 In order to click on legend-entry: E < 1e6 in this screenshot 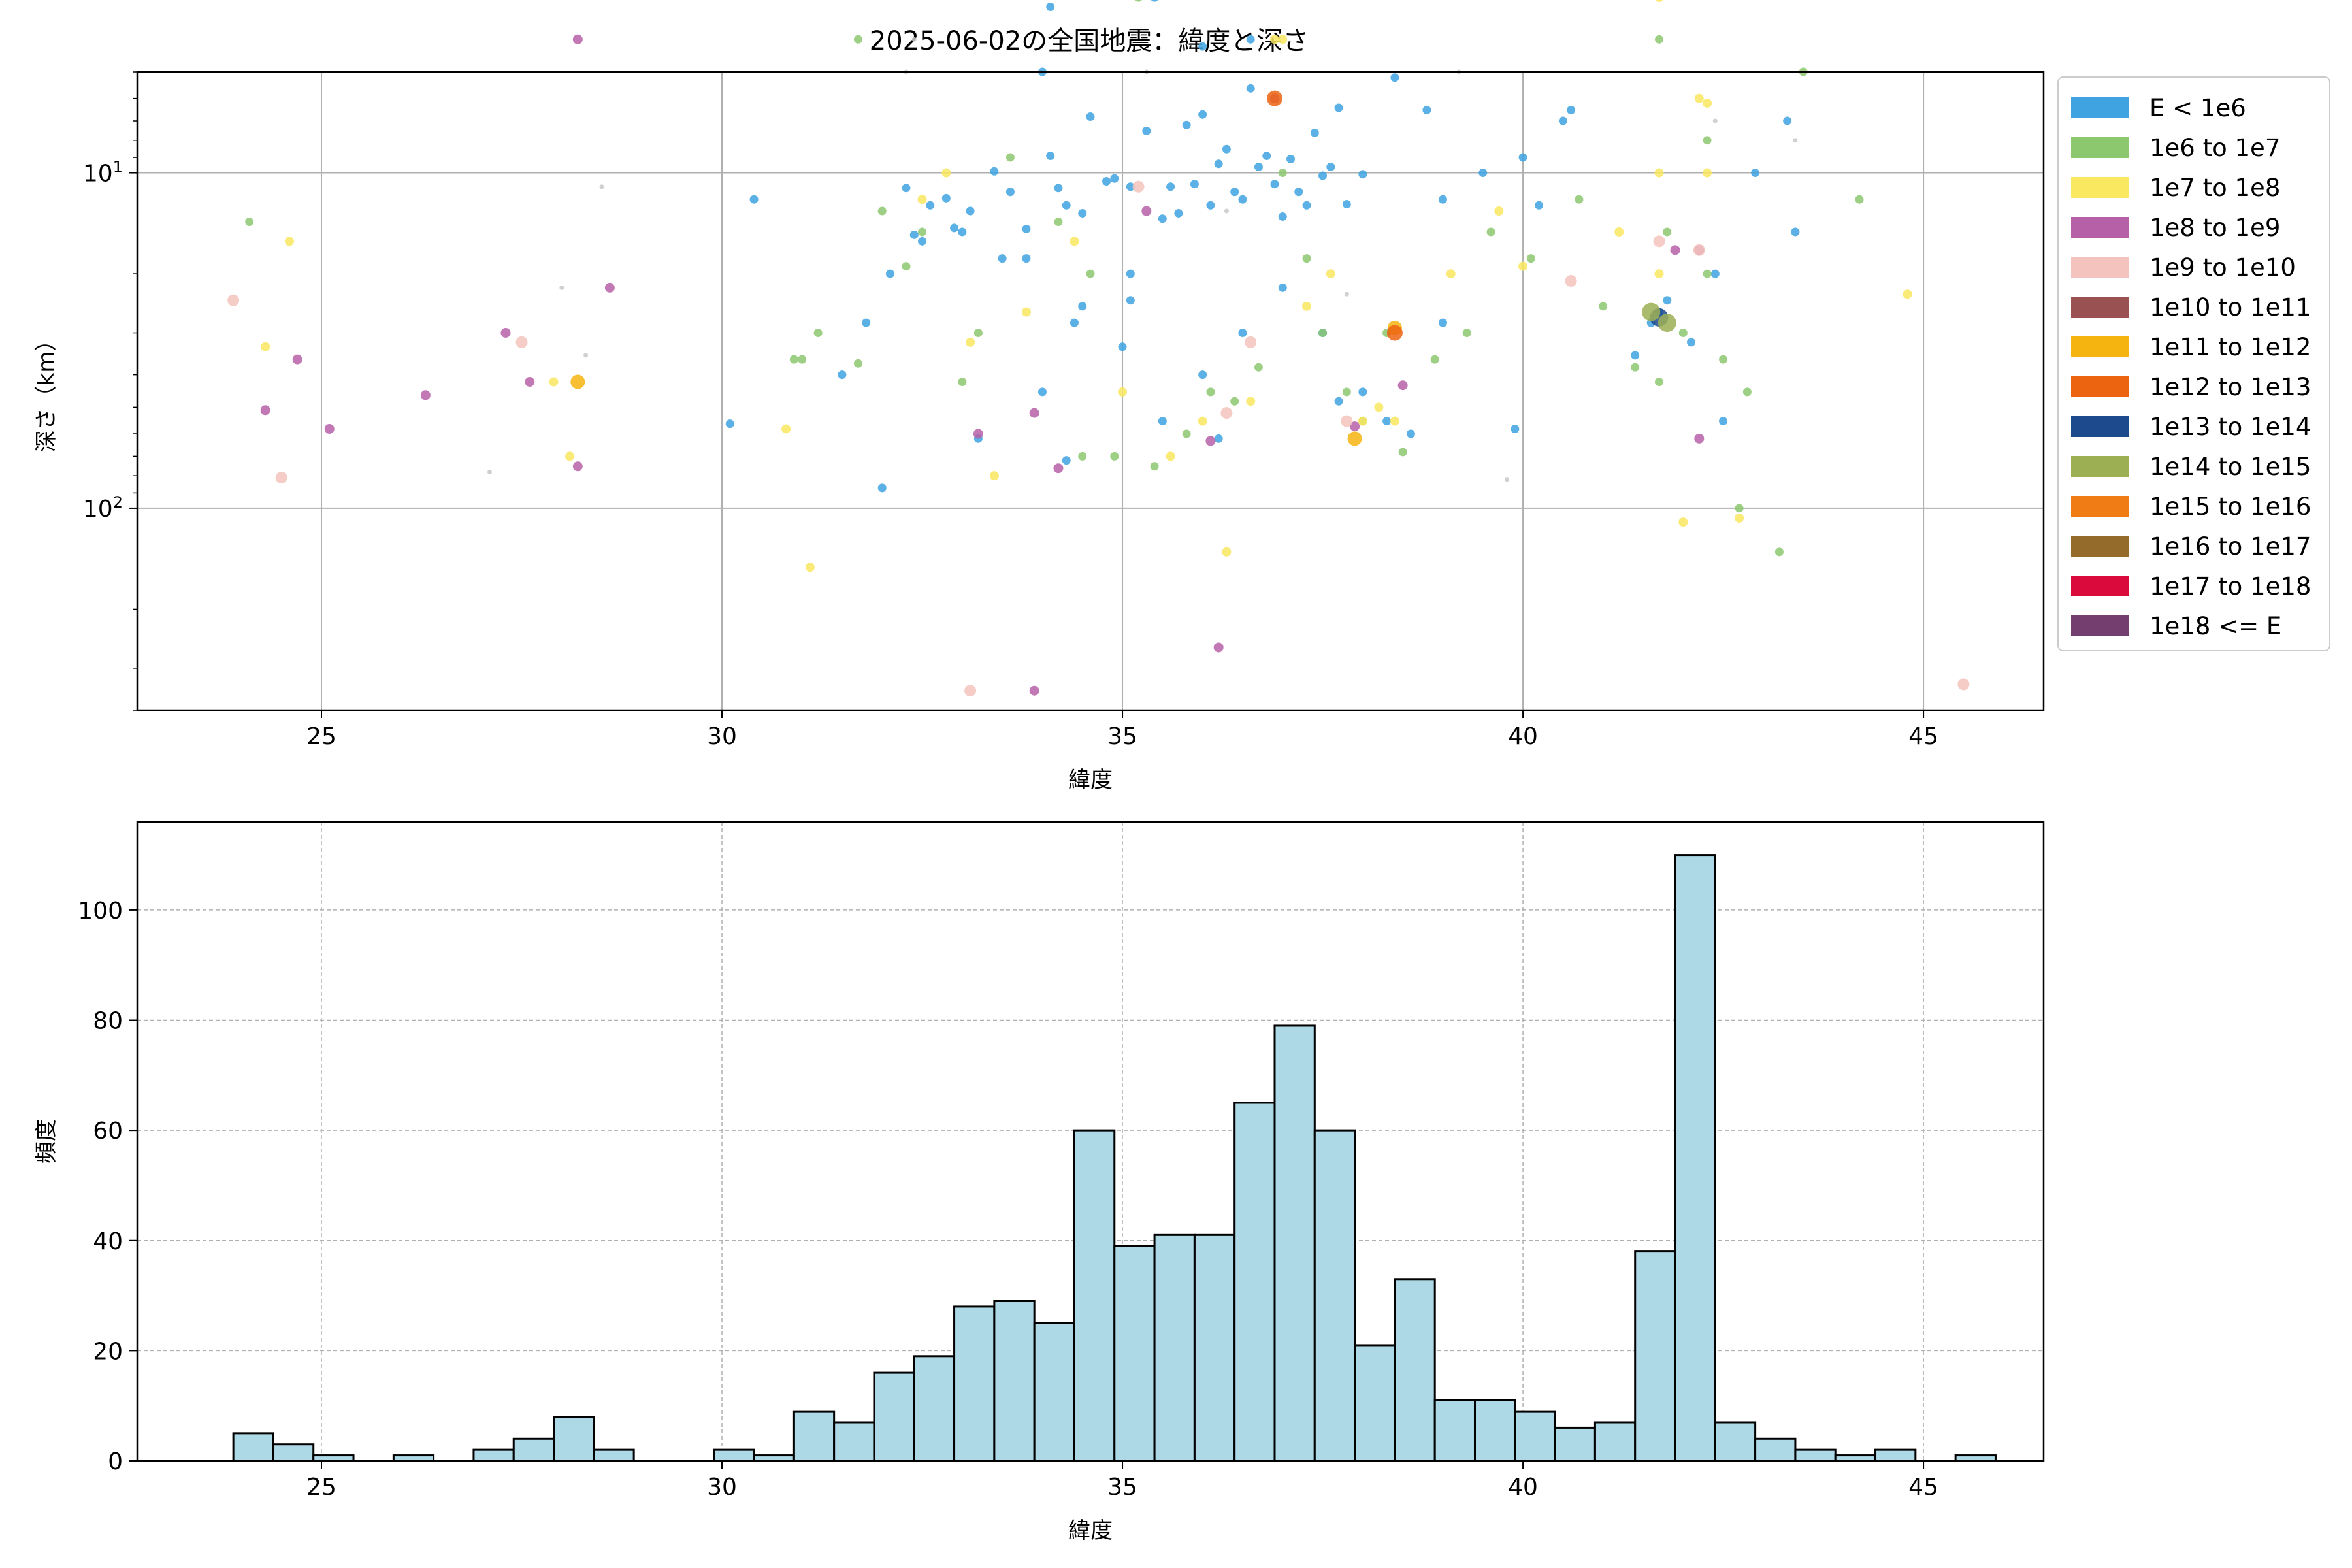, I will do `click(2158, 108)`.